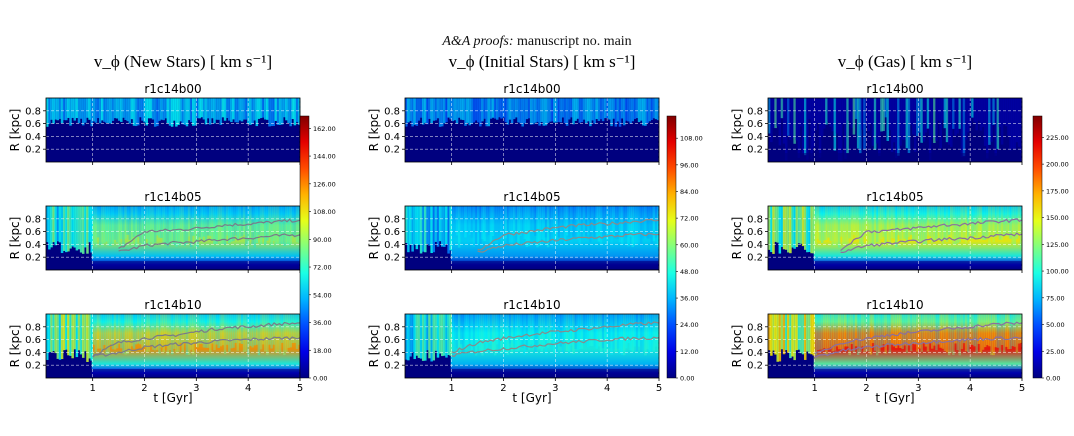  Describe the element at coordinates (324, 184) in the screenshot. I see `colorbar-tick-label: 126.00` at that location.